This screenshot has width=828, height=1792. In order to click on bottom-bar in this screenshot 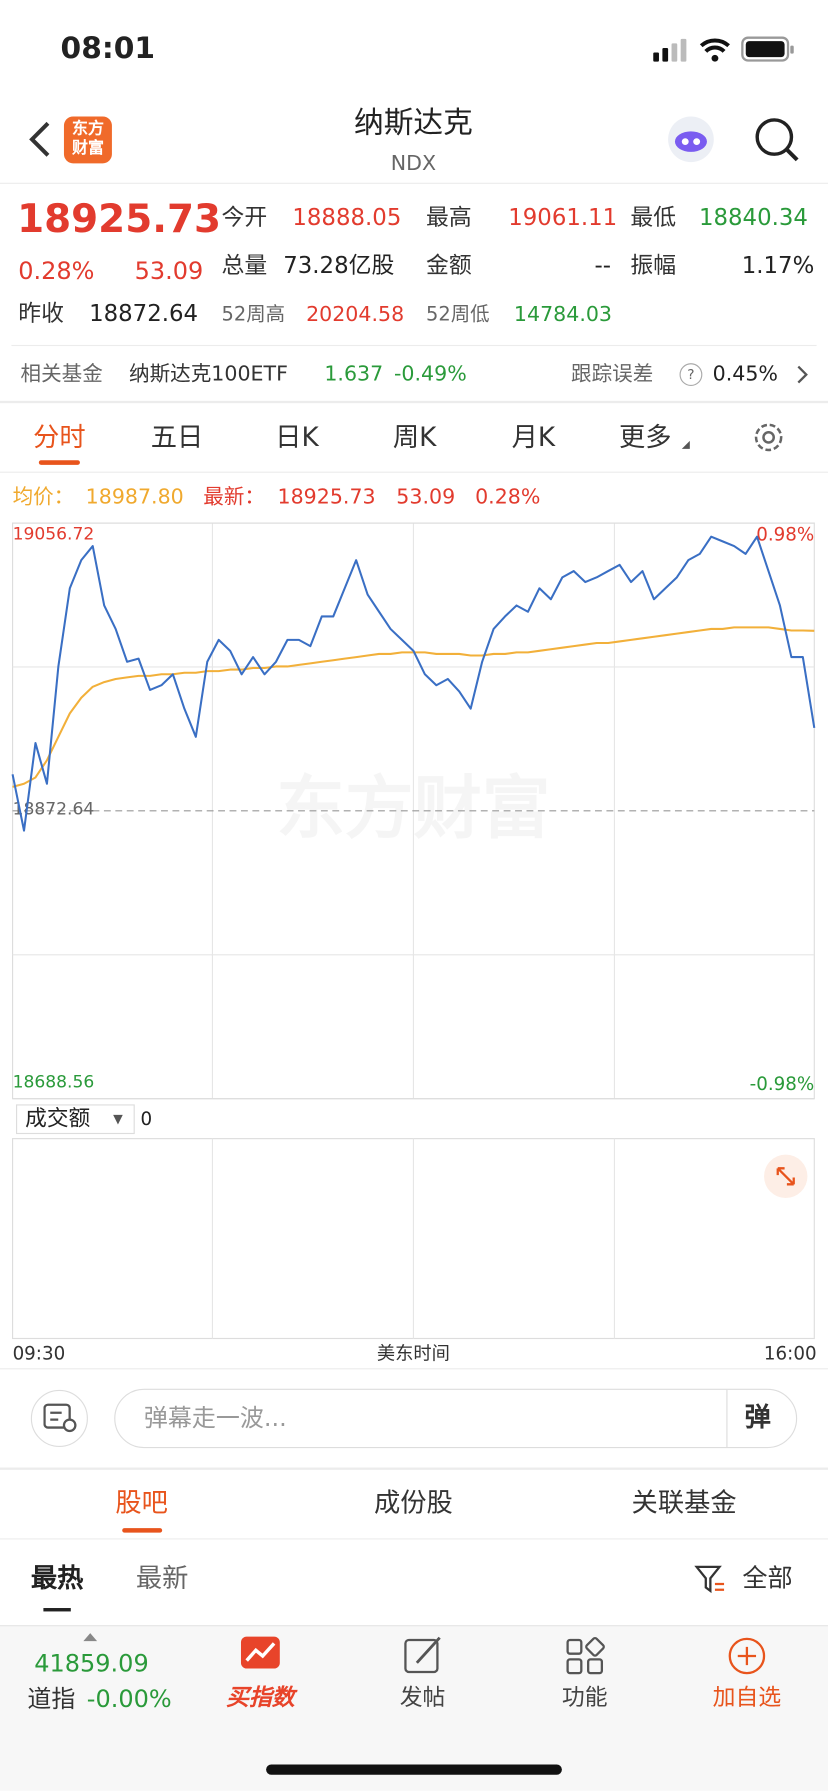, I will do `click(414, 1708)`.